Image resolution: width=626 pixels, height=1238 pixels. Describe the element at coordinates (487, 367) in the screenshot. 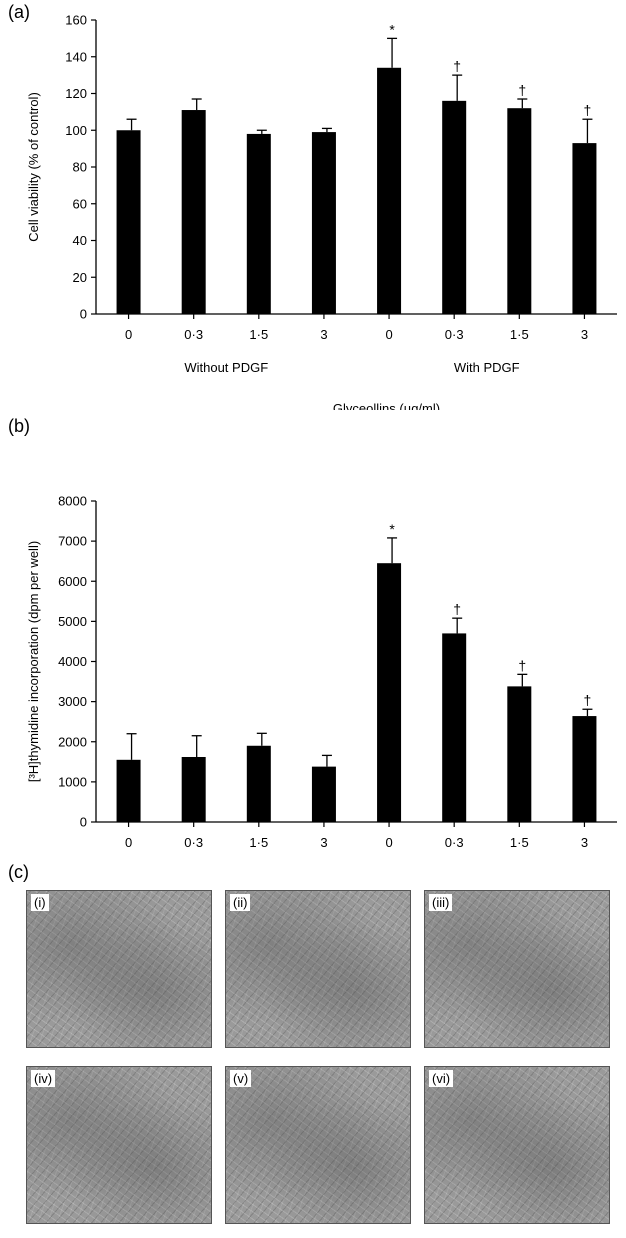

I see `group-label: With PDGF` at that location.